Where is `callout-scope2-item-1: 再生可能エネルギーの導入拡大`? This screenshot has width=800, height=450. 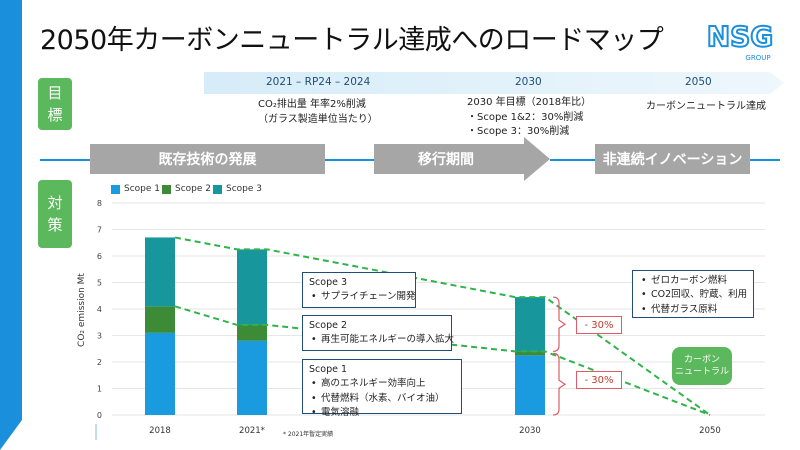
callout-scope2-item-1: 再生可能エネルギーの導入拡大 is located at coordinates (382, 340).